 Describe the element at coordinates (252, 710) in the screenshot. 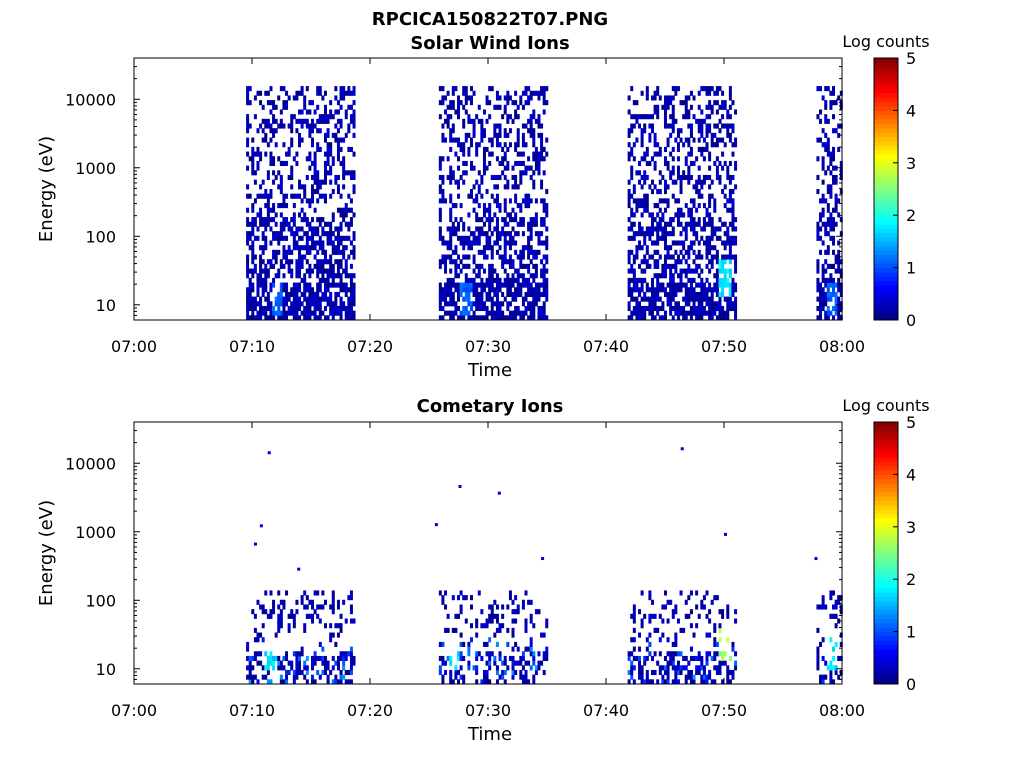

I see `x-tick-label: 07:10` at that location.